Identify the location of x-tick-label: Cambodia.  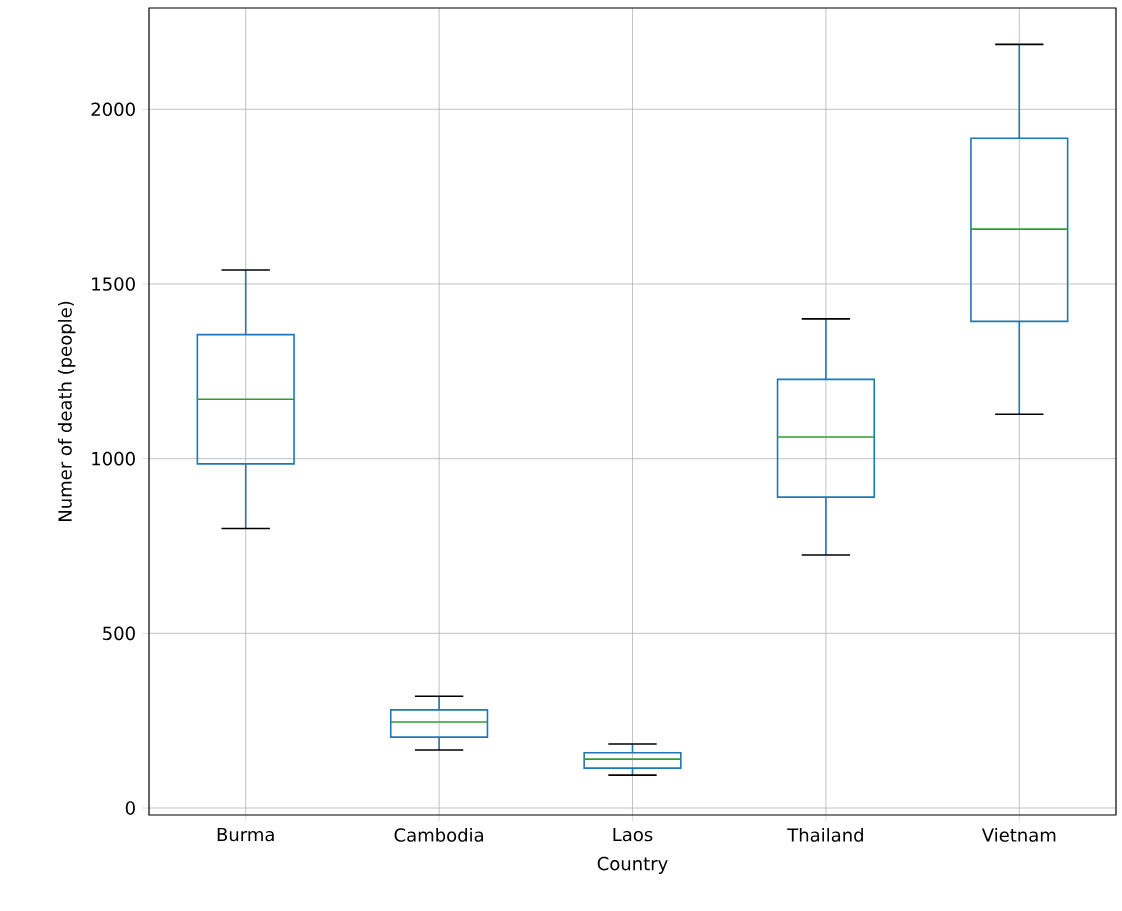
(438, 834).